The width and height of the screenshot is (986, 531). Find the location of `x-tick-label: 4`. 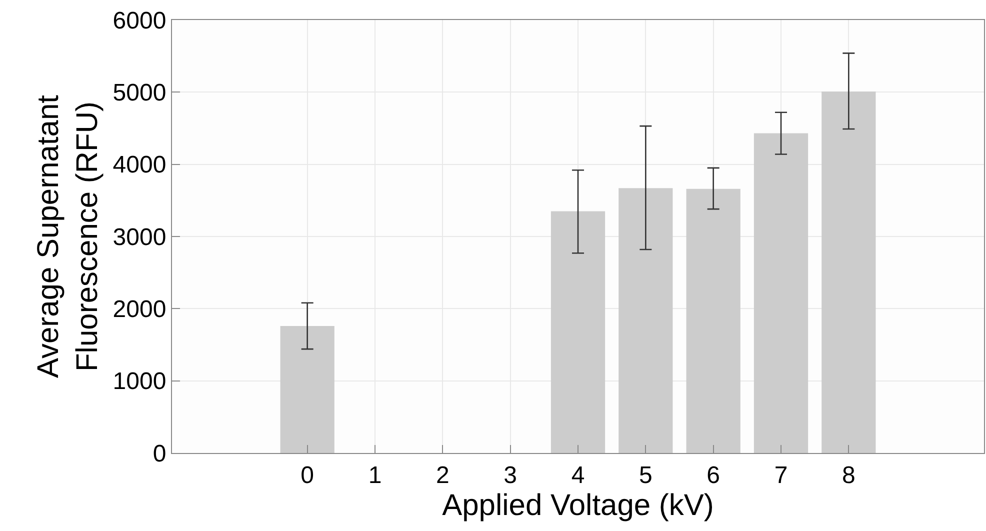

x-tick-label: 4 is located at coordinates (578, 475).